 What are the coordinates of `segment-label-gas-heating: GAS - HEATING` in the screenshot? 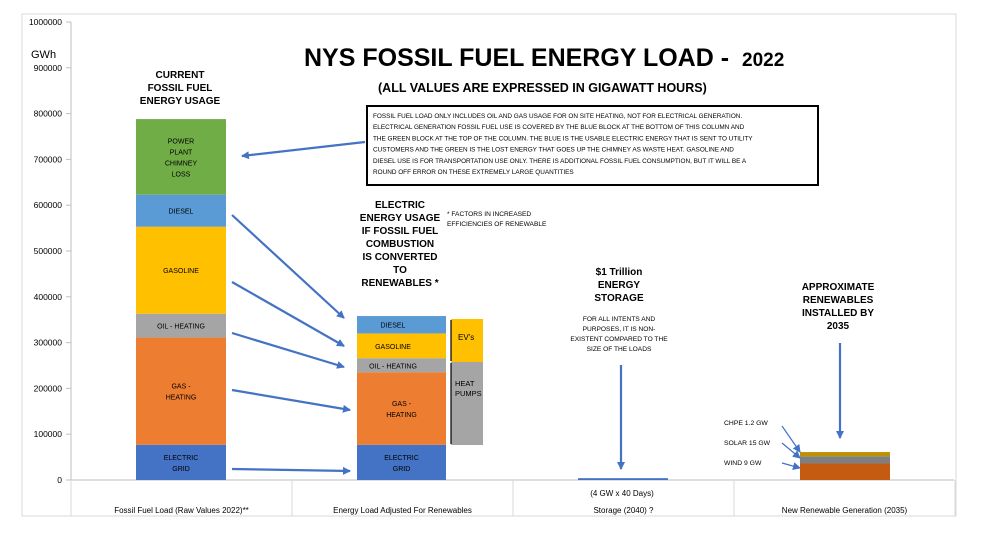 It's located at (181, 393).